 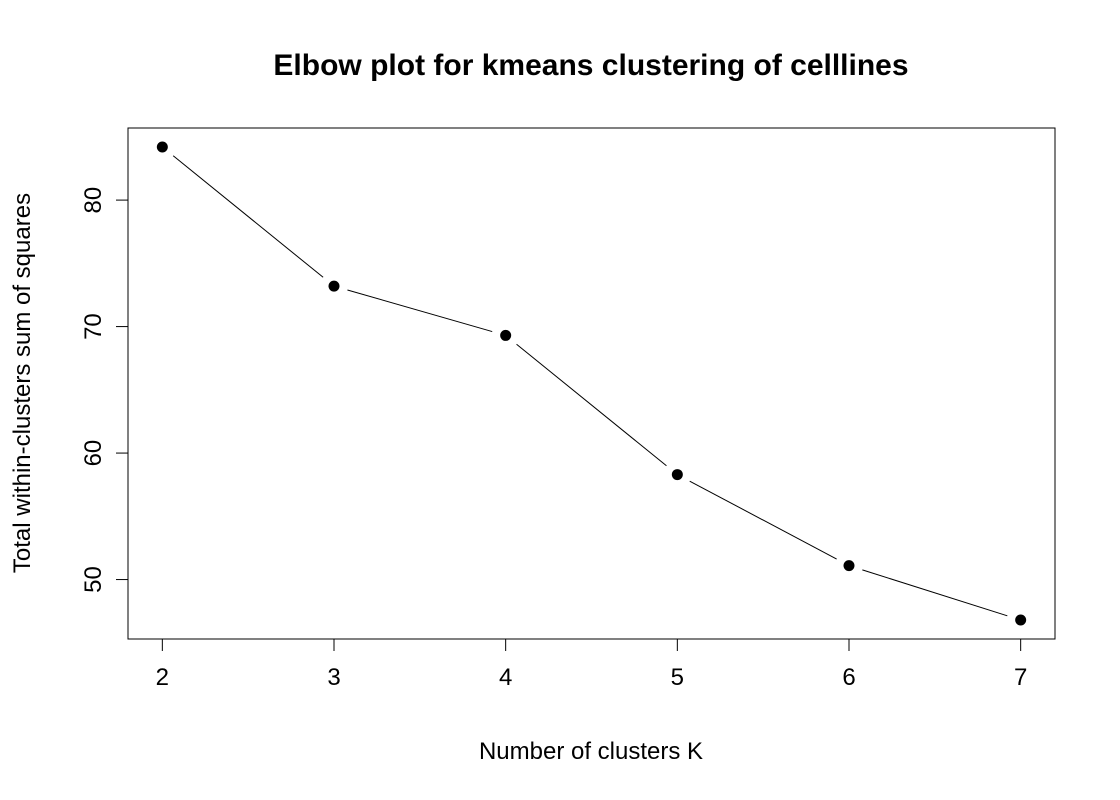 I want to click on x-axis-label: Number of clusters K, so click(x=591, y=751).